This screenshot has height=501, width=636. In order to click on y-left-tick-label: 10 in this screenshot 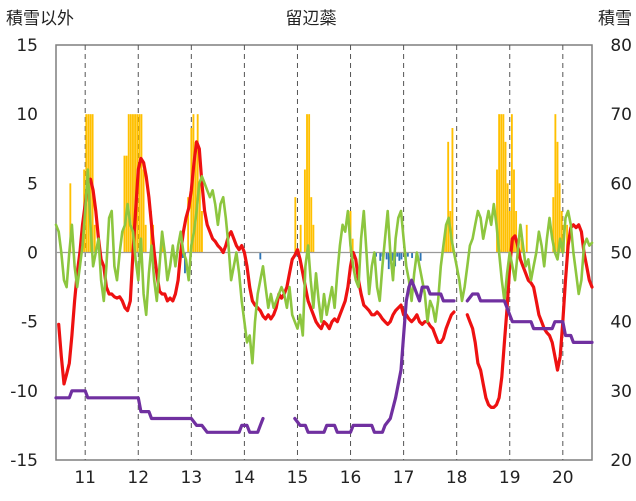, I will do `click(27, 115)`.